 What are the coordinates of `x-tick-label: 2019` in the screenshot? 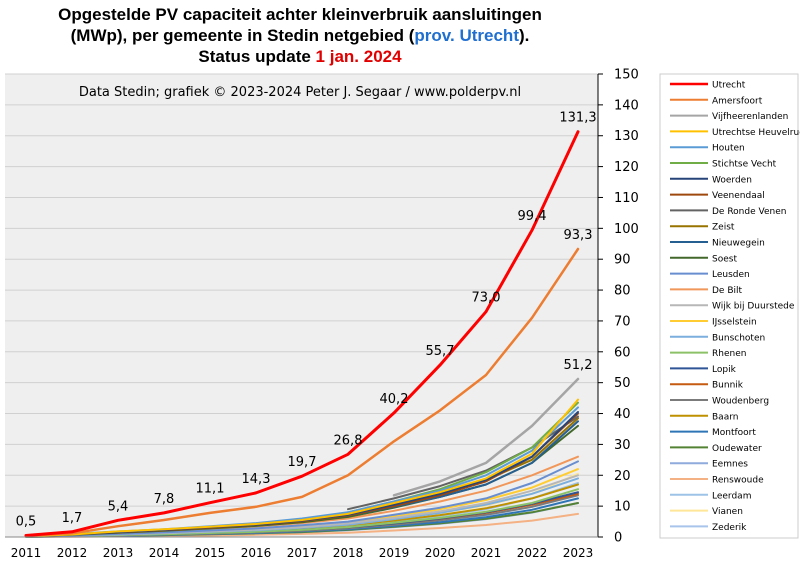 It's located at (394, 553).